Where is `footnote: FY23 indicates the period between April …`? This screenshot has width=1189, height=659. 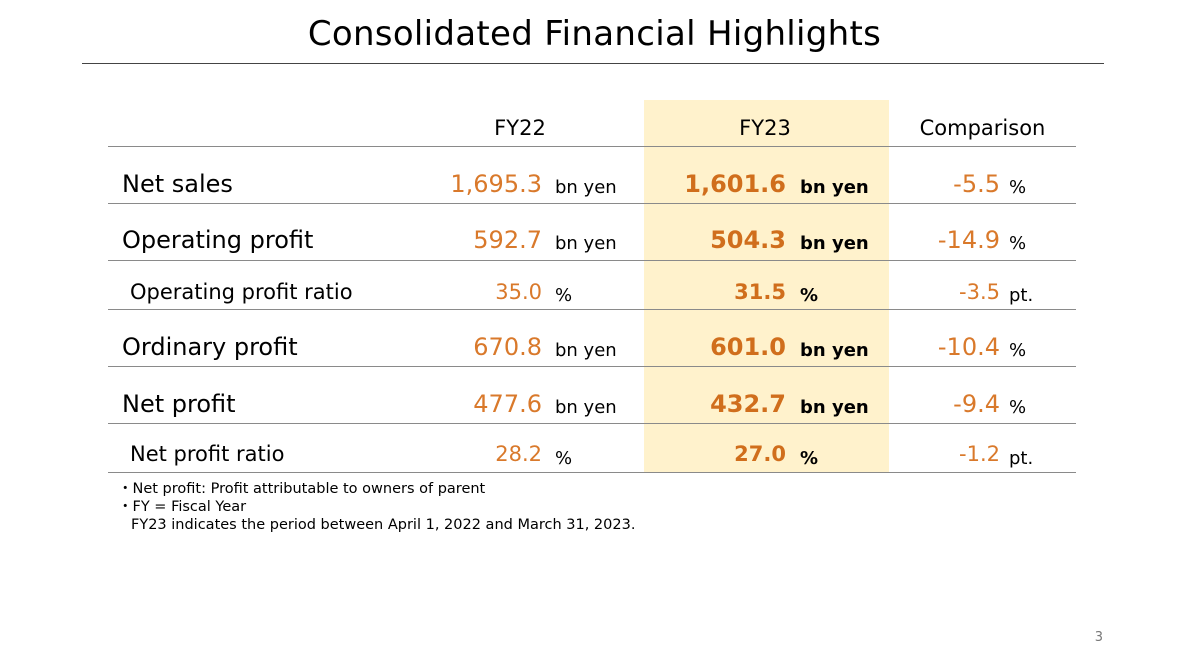
footnote: FY23 indicates the period between April … is located at coordinates (383, 525).